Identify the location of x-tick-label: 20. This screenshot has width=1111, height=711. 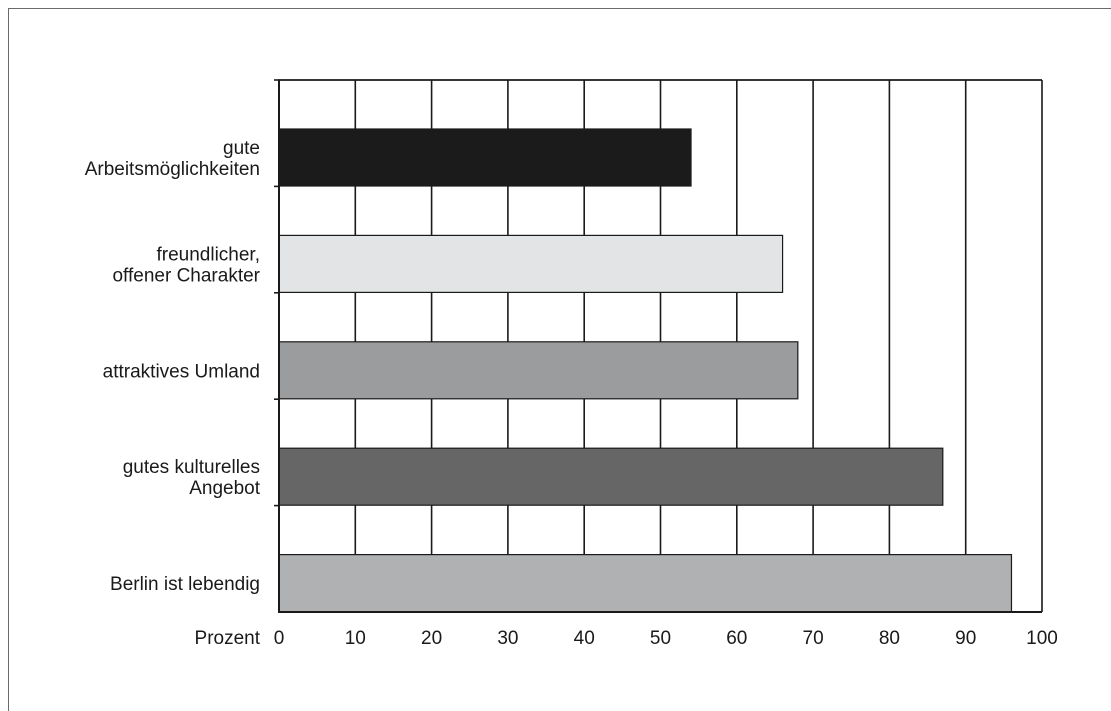
(431, 638).